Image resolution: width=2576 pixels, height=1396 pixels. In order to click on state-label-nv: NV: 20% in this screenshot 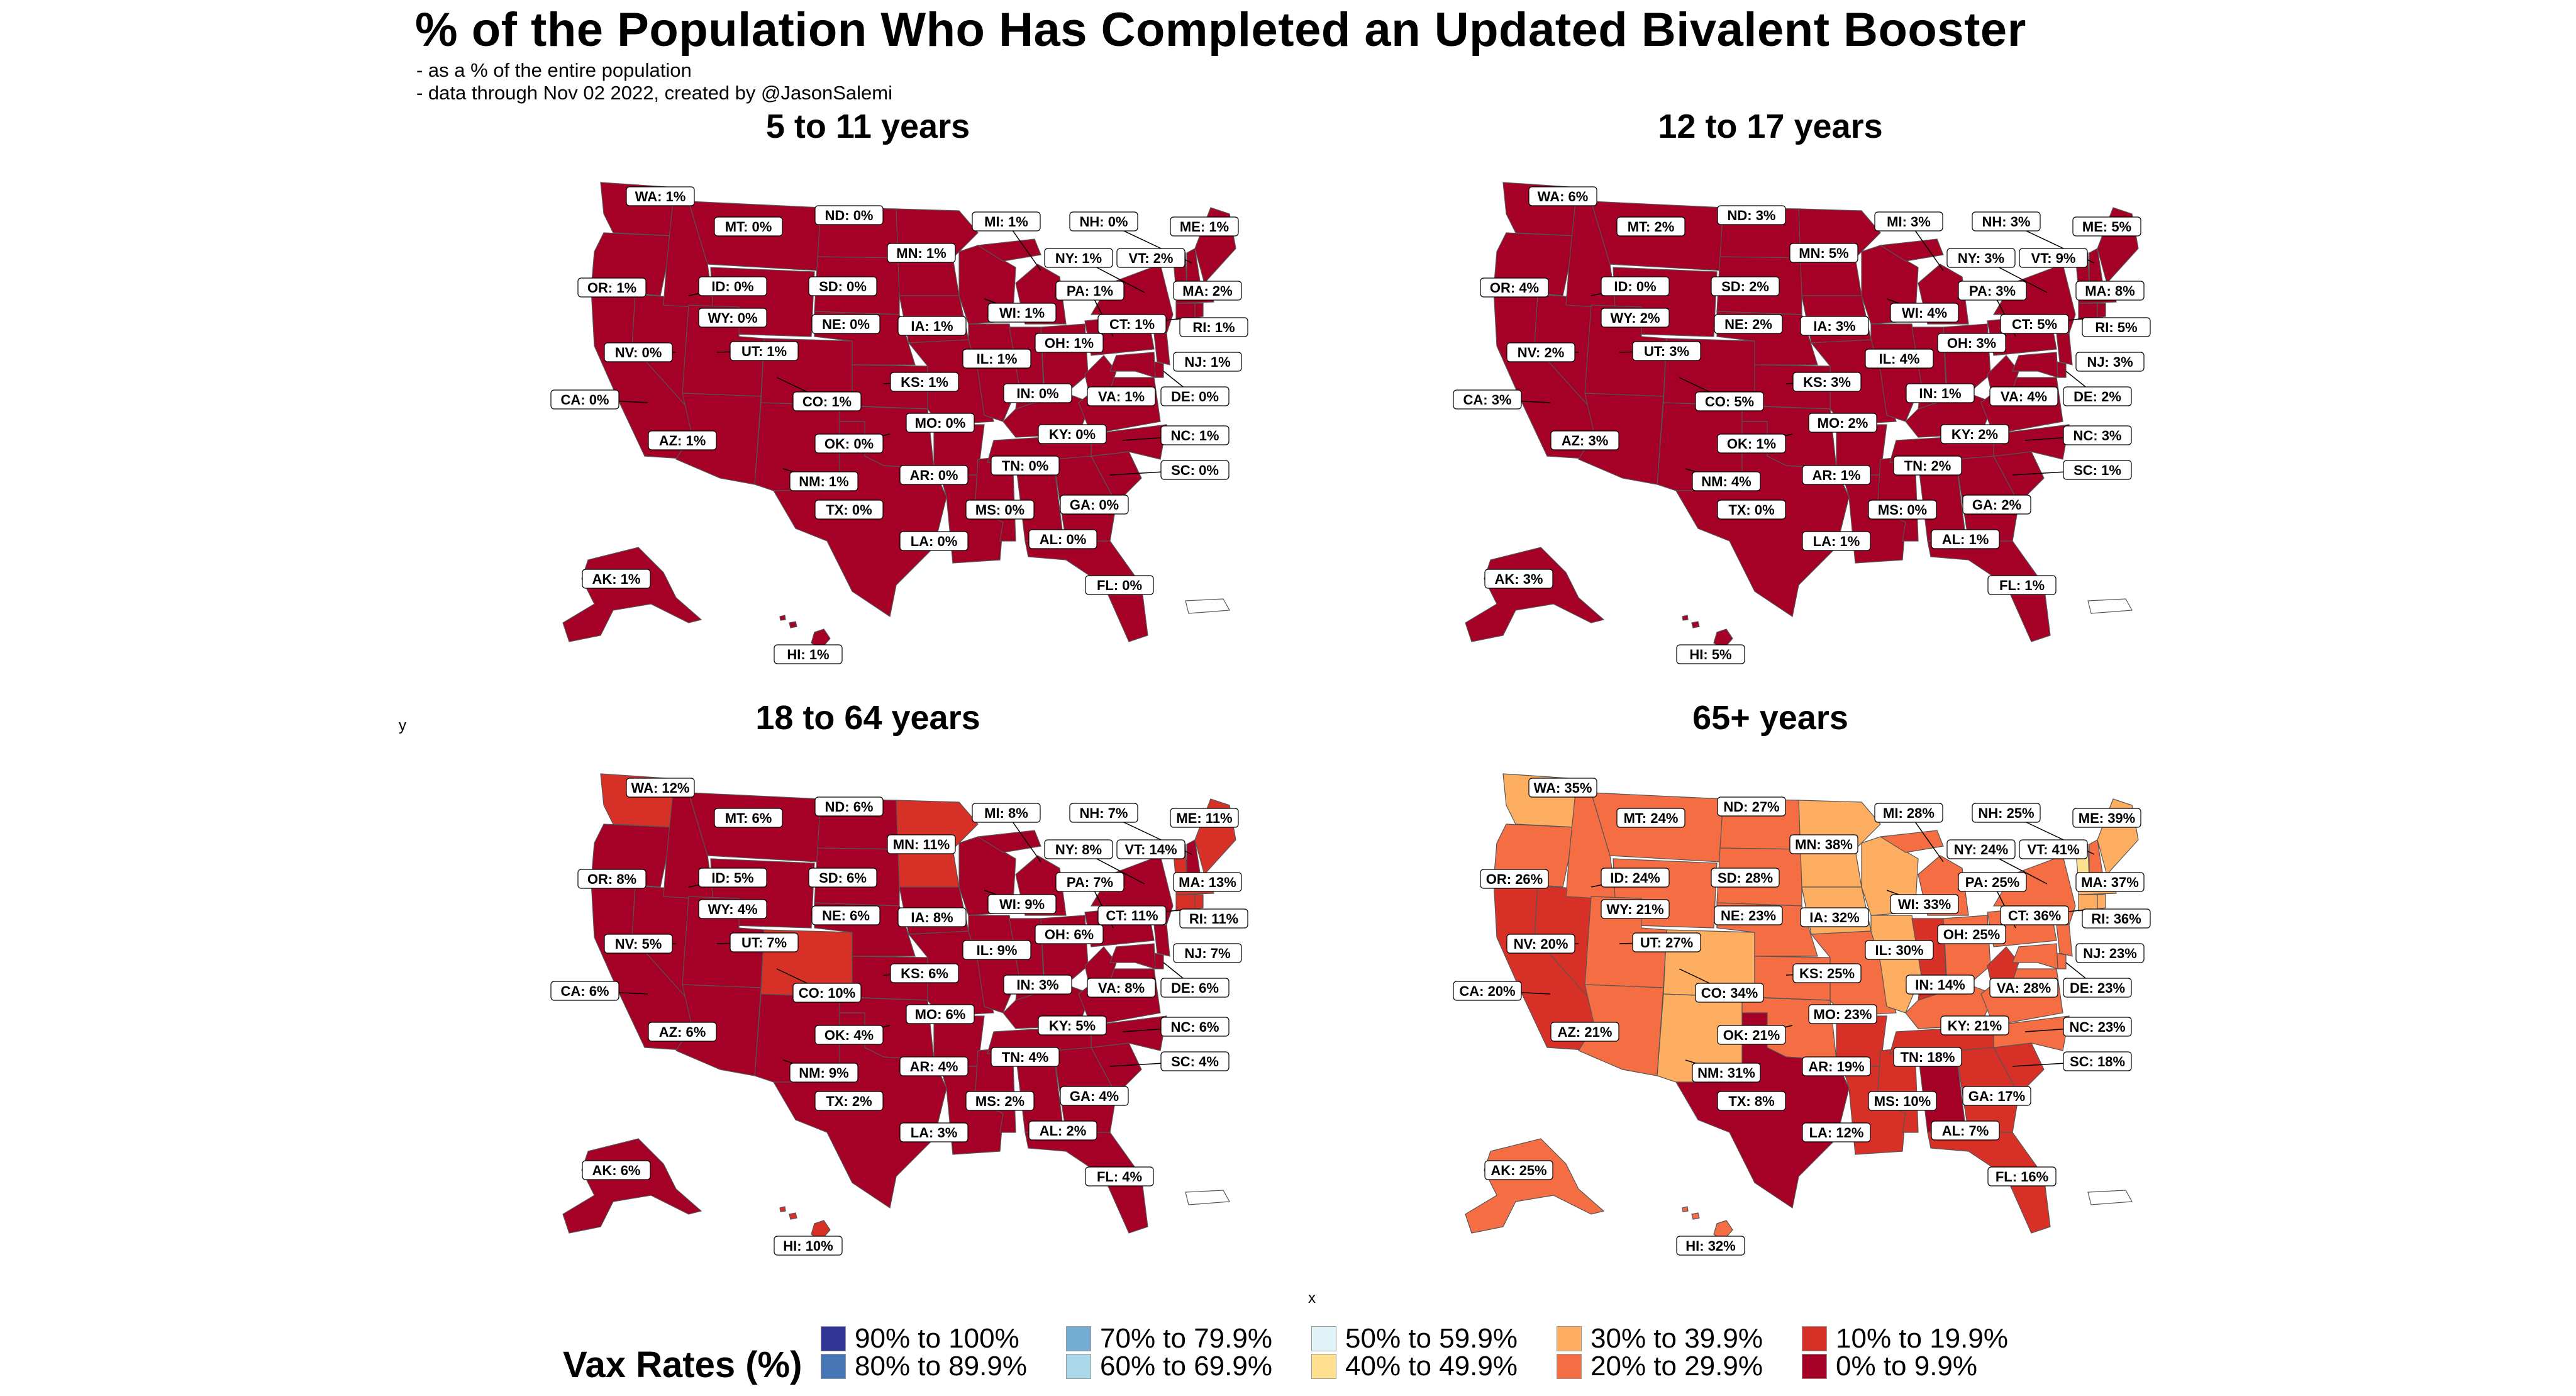, I will do `click(1542, 944)`.